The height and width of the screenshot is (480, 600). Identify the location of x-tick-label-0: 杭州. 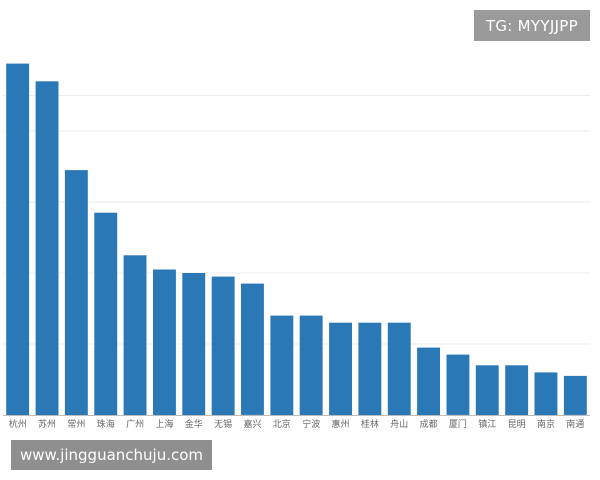
(18, 424).